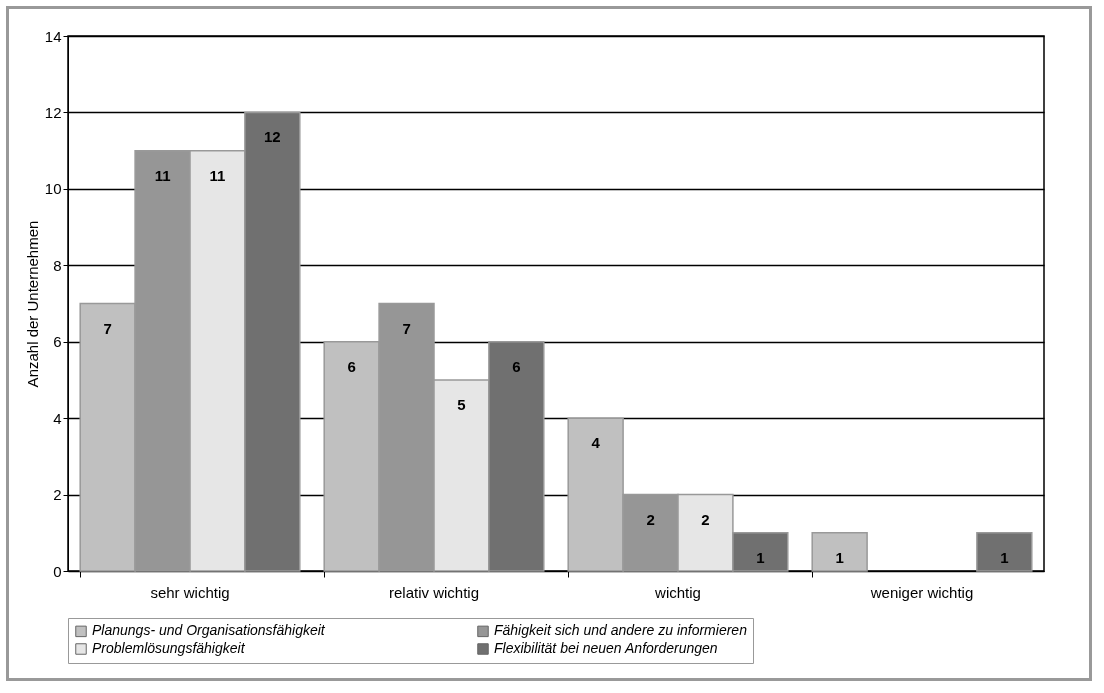 The height and width of the screenshot is (693, 1104). Describe the element at coordinates (209, 630) in the screenshot. I see `legend-label: Planungs- und Organisationsfähigkeit` at that location.